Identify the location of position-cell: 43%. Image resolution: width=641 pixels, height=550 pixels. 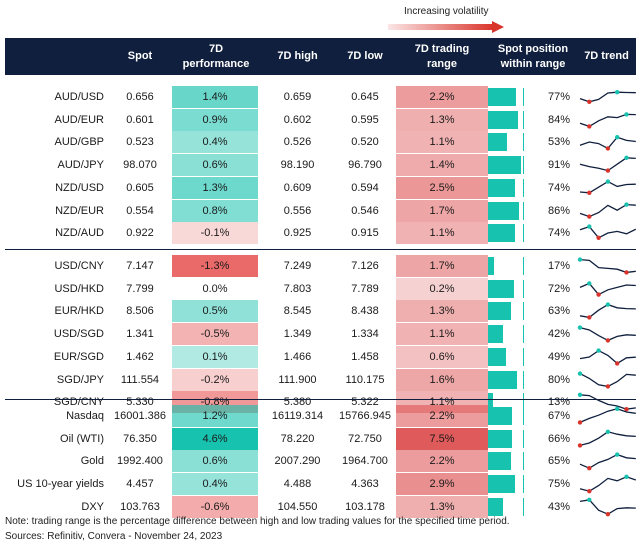
(533, 506).